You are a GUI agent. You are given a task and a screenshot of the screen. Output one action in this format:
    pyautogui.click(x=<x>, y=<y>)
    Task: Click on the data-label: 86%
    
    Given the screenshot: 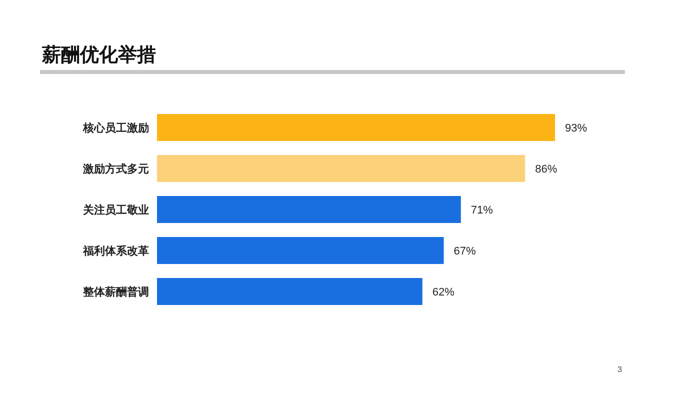 What is the action you would take?
    pyautogui.click(x=546, y=170)
    